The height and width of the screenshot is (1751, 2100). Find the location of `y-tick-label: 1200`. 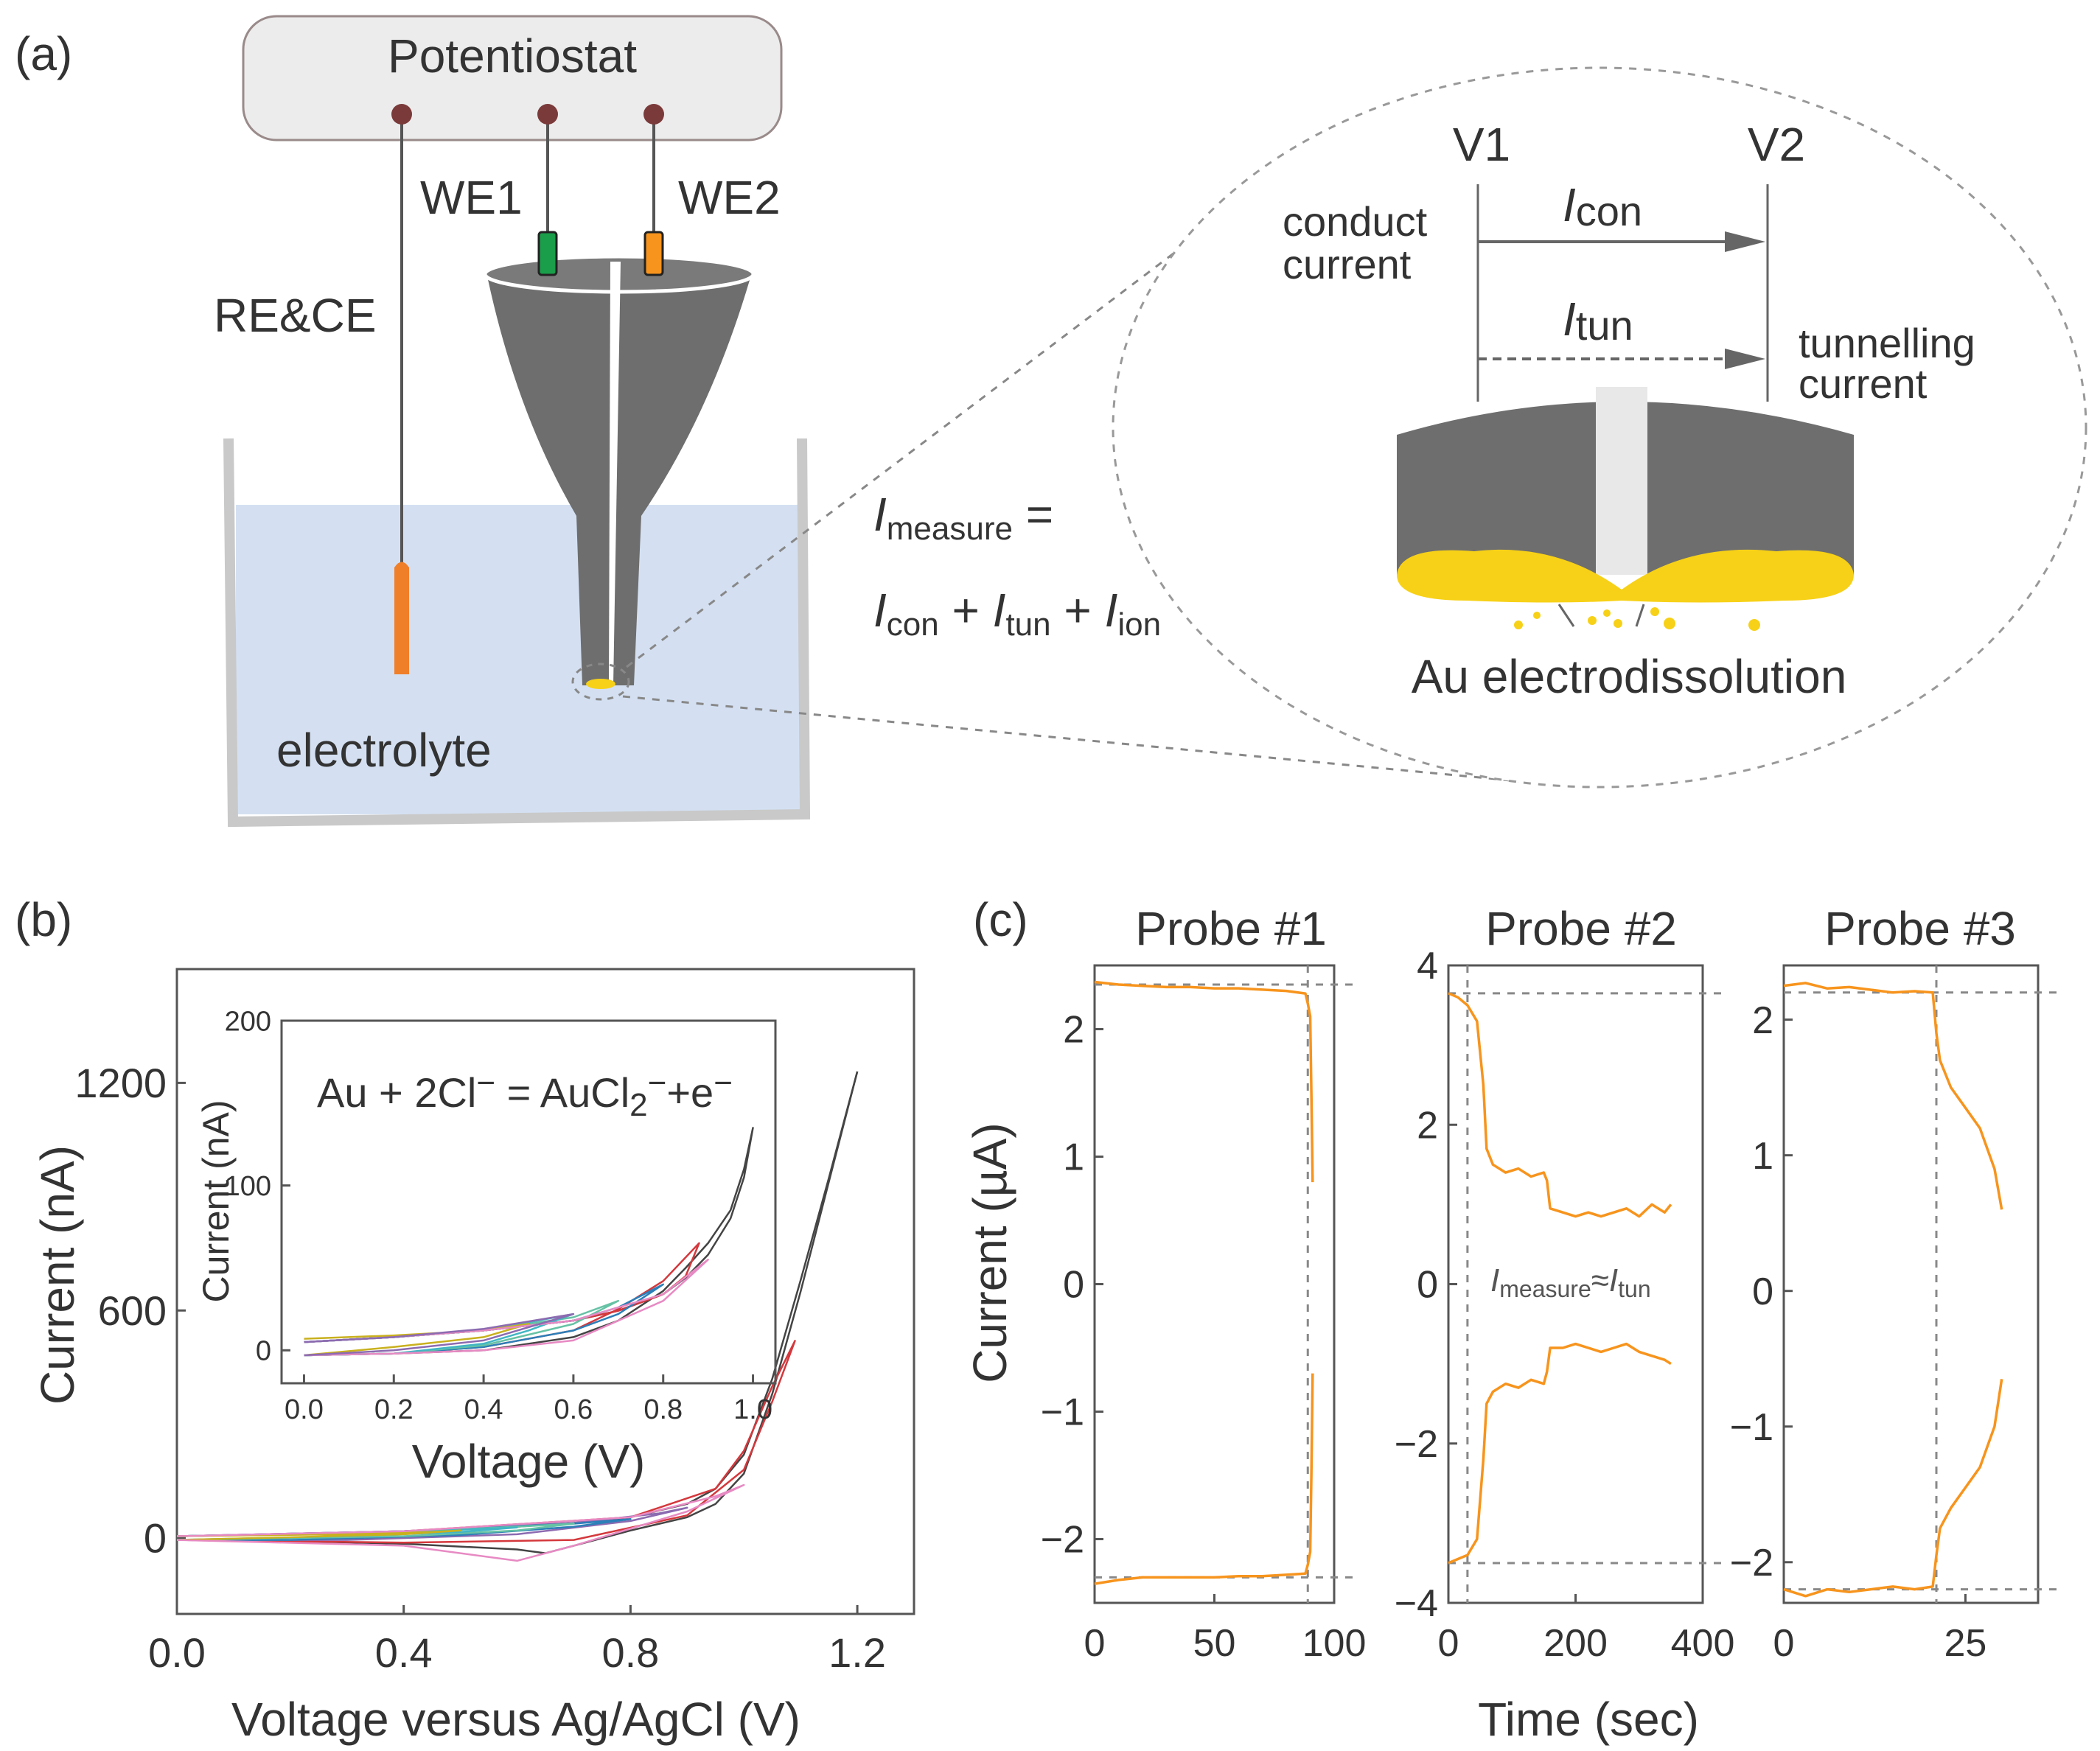

y-tick-label: 1200 is located at coordinates (120, 1083).